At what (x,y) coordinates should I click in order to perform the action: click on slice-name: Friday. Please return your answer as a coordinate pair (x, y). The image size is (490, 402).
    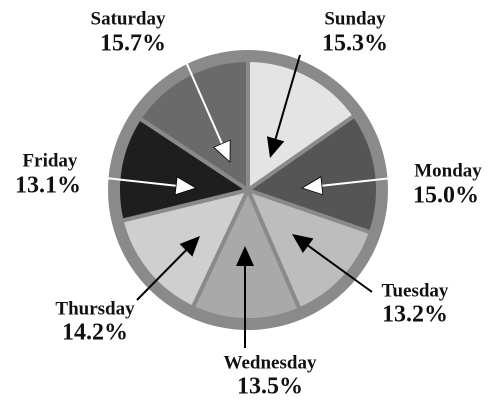
    Looking at the image, I should click on (50, 160).